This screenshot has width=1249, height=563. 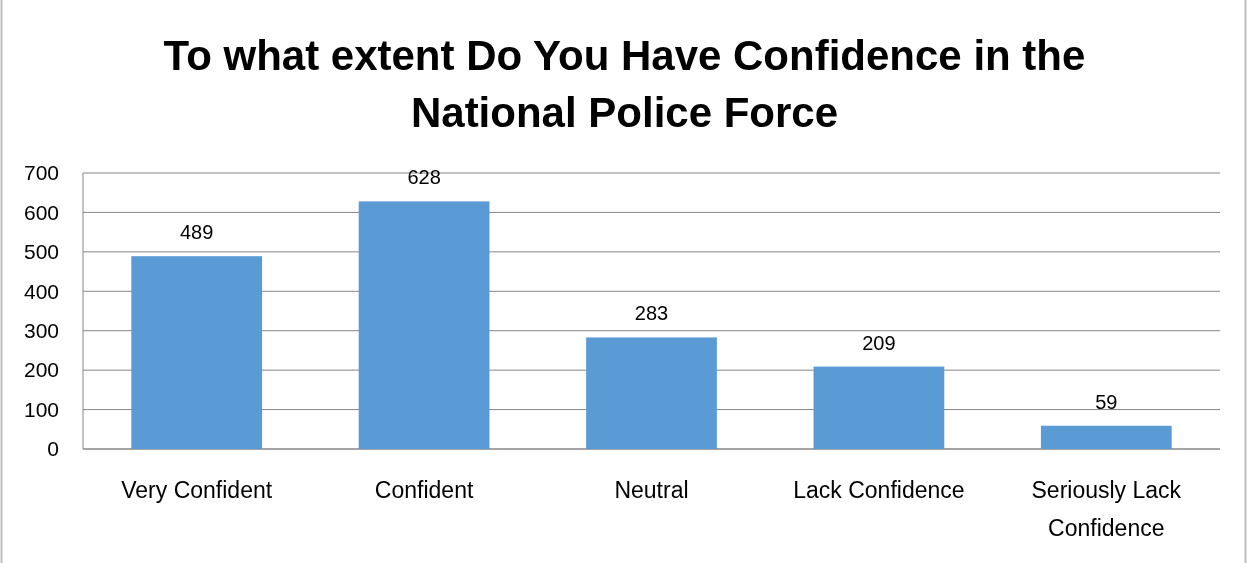 What do you see at coordinates (41, 212) in the screenshot?
I see `y-tick-label: 600` at bounding box center [41, 212].